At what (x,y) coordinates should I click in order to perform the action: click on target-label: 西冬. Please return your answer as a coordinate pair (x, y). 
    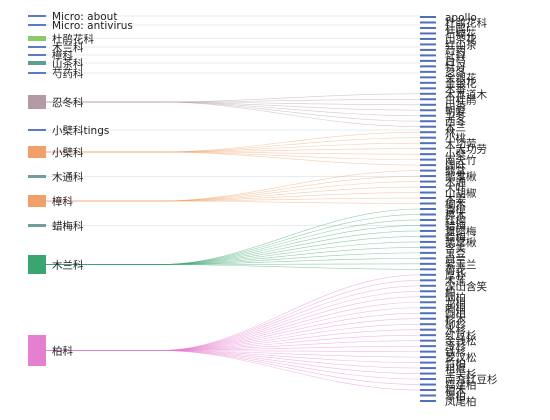
    Looking at the image, I should click on (455, 121).